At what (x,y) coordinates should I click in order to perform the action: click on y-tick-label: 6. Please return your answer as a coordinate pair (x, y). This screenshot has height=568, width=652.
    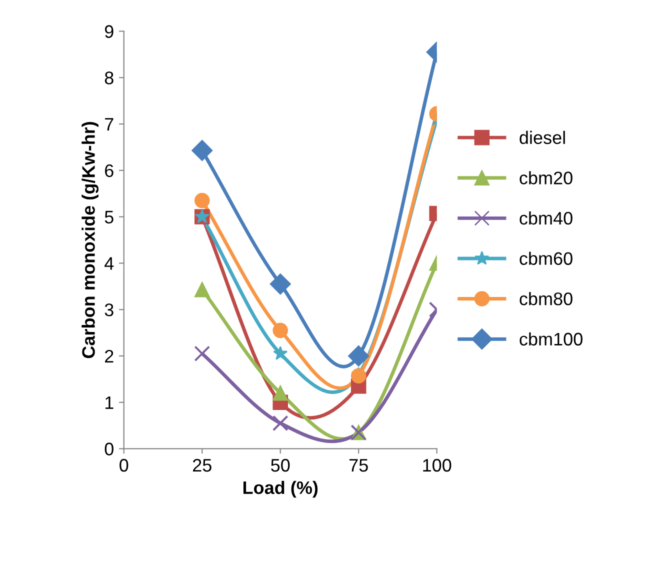
    Looking at the image, I should click on (109, 171).